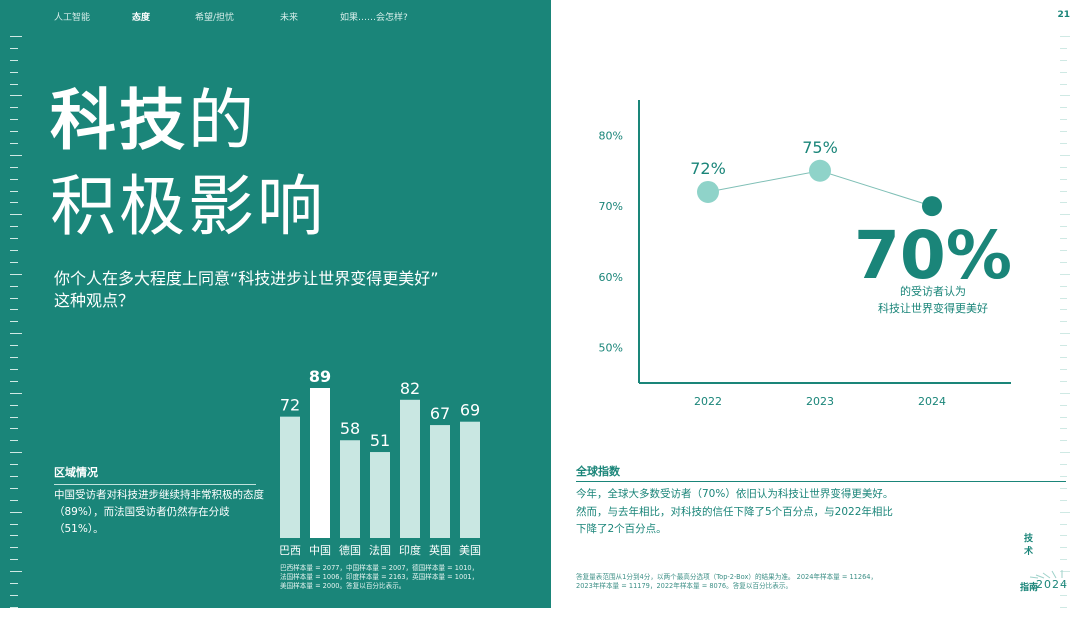 This screenshot has width=1080, height=619. Describe the element at coordinates (215, 18) in the screenshot. I see `nav-item-hopes-fears: 希望/担忧` at that location.